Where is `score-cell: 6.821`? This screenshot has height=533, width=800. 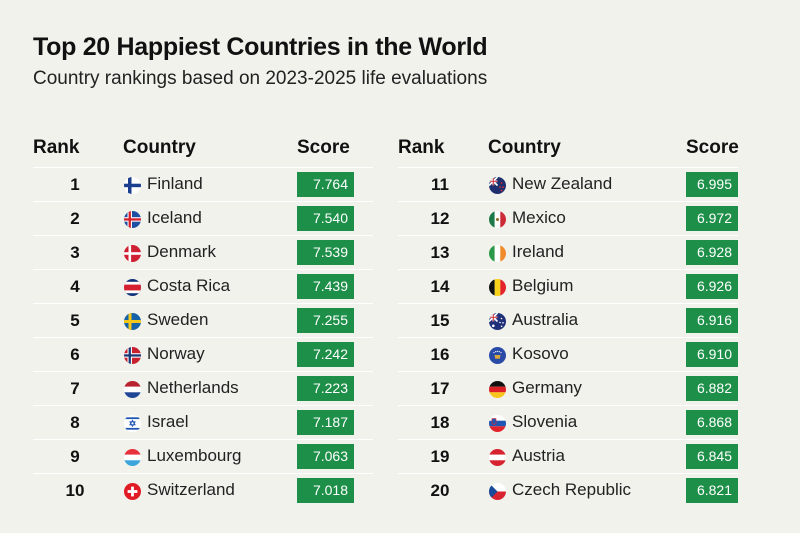 score-cell: 6.821 is located at coordinates (712, 490).